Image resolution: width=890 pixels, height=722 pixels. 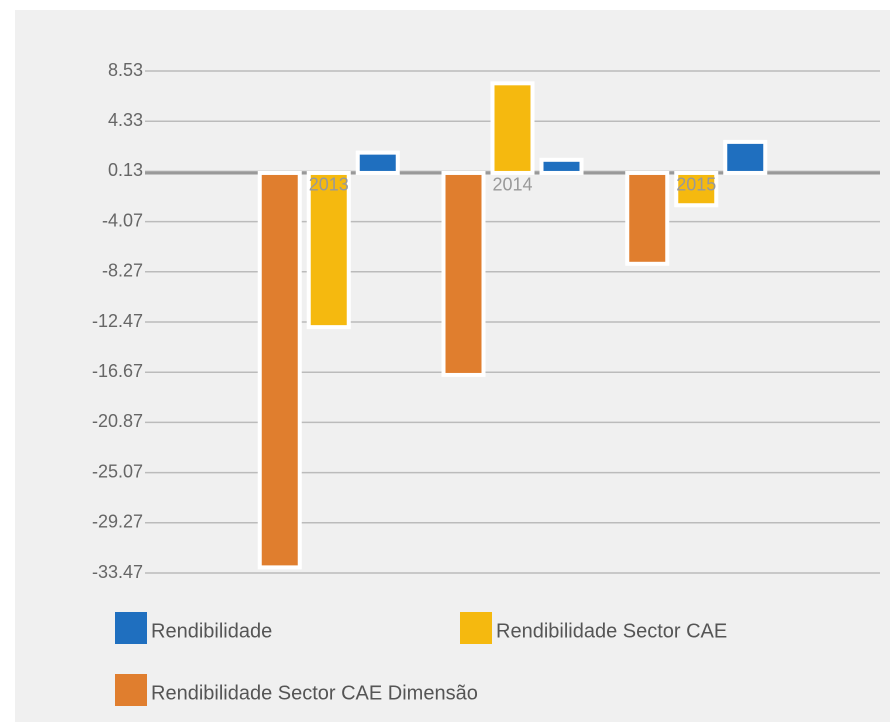 I want to click on x-tick-label: 2013, so click(x=329, y=185).